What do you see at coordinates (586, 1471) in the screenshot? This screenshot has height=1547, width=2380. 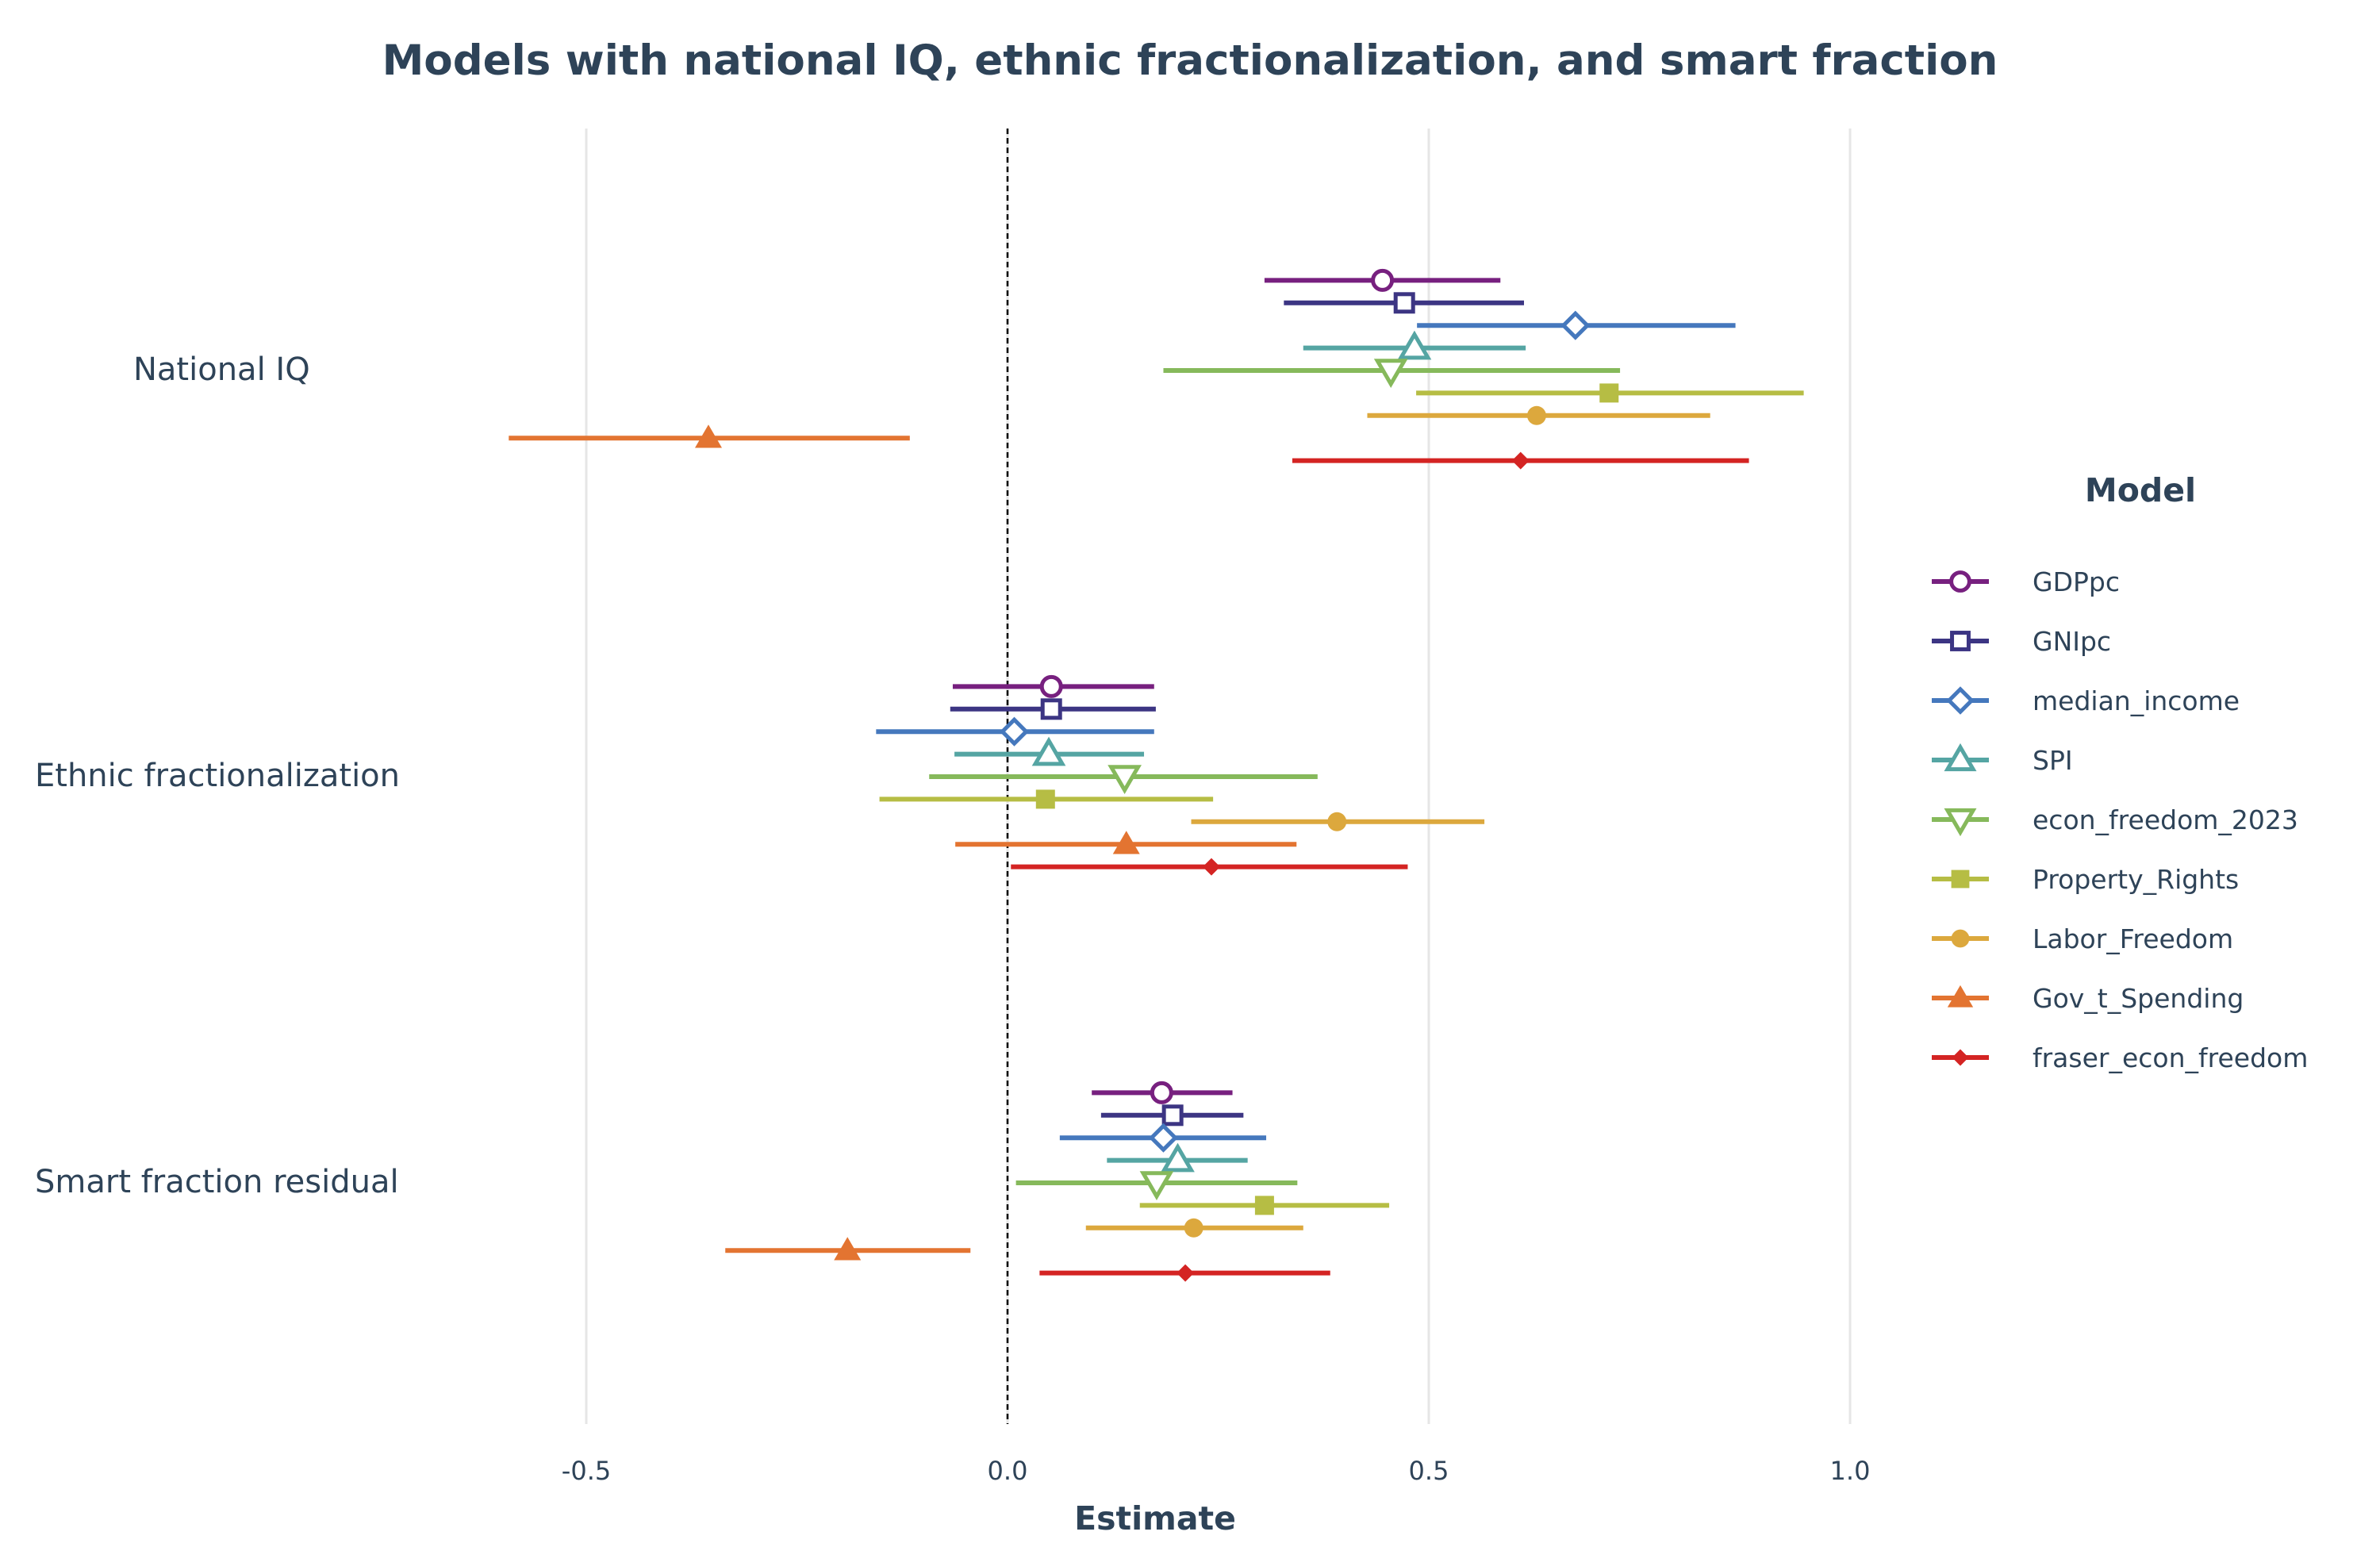 I see `x-tick-label: -0.5` at bounding box center [586, 1471].